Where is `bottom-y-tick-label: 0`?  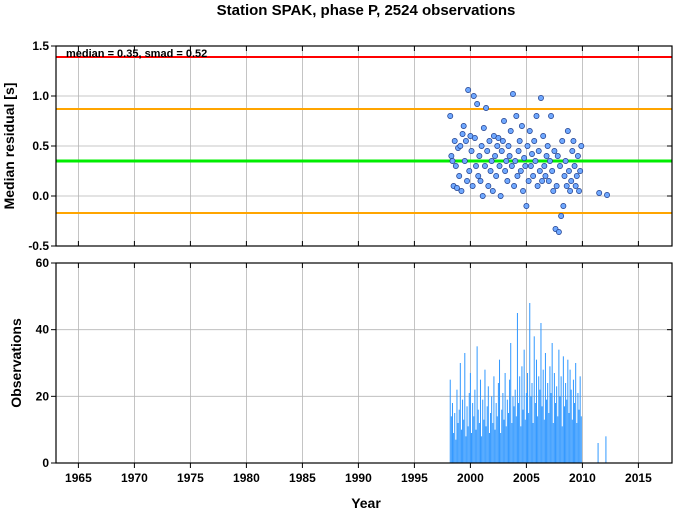 bottom-y-tick-label: 0 is located at coordinates (45, 463).